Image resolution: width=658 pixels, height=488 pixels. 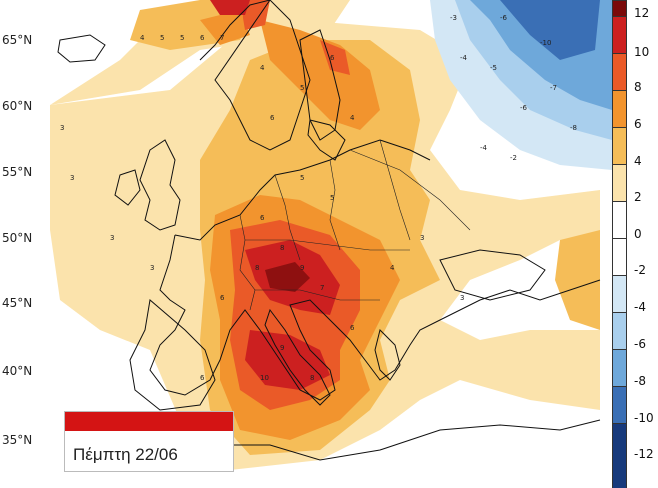 What do you see at coordinates (513, 158) in the screenshot?
I see `contour-label: -2` at bounding box center [513, 158].